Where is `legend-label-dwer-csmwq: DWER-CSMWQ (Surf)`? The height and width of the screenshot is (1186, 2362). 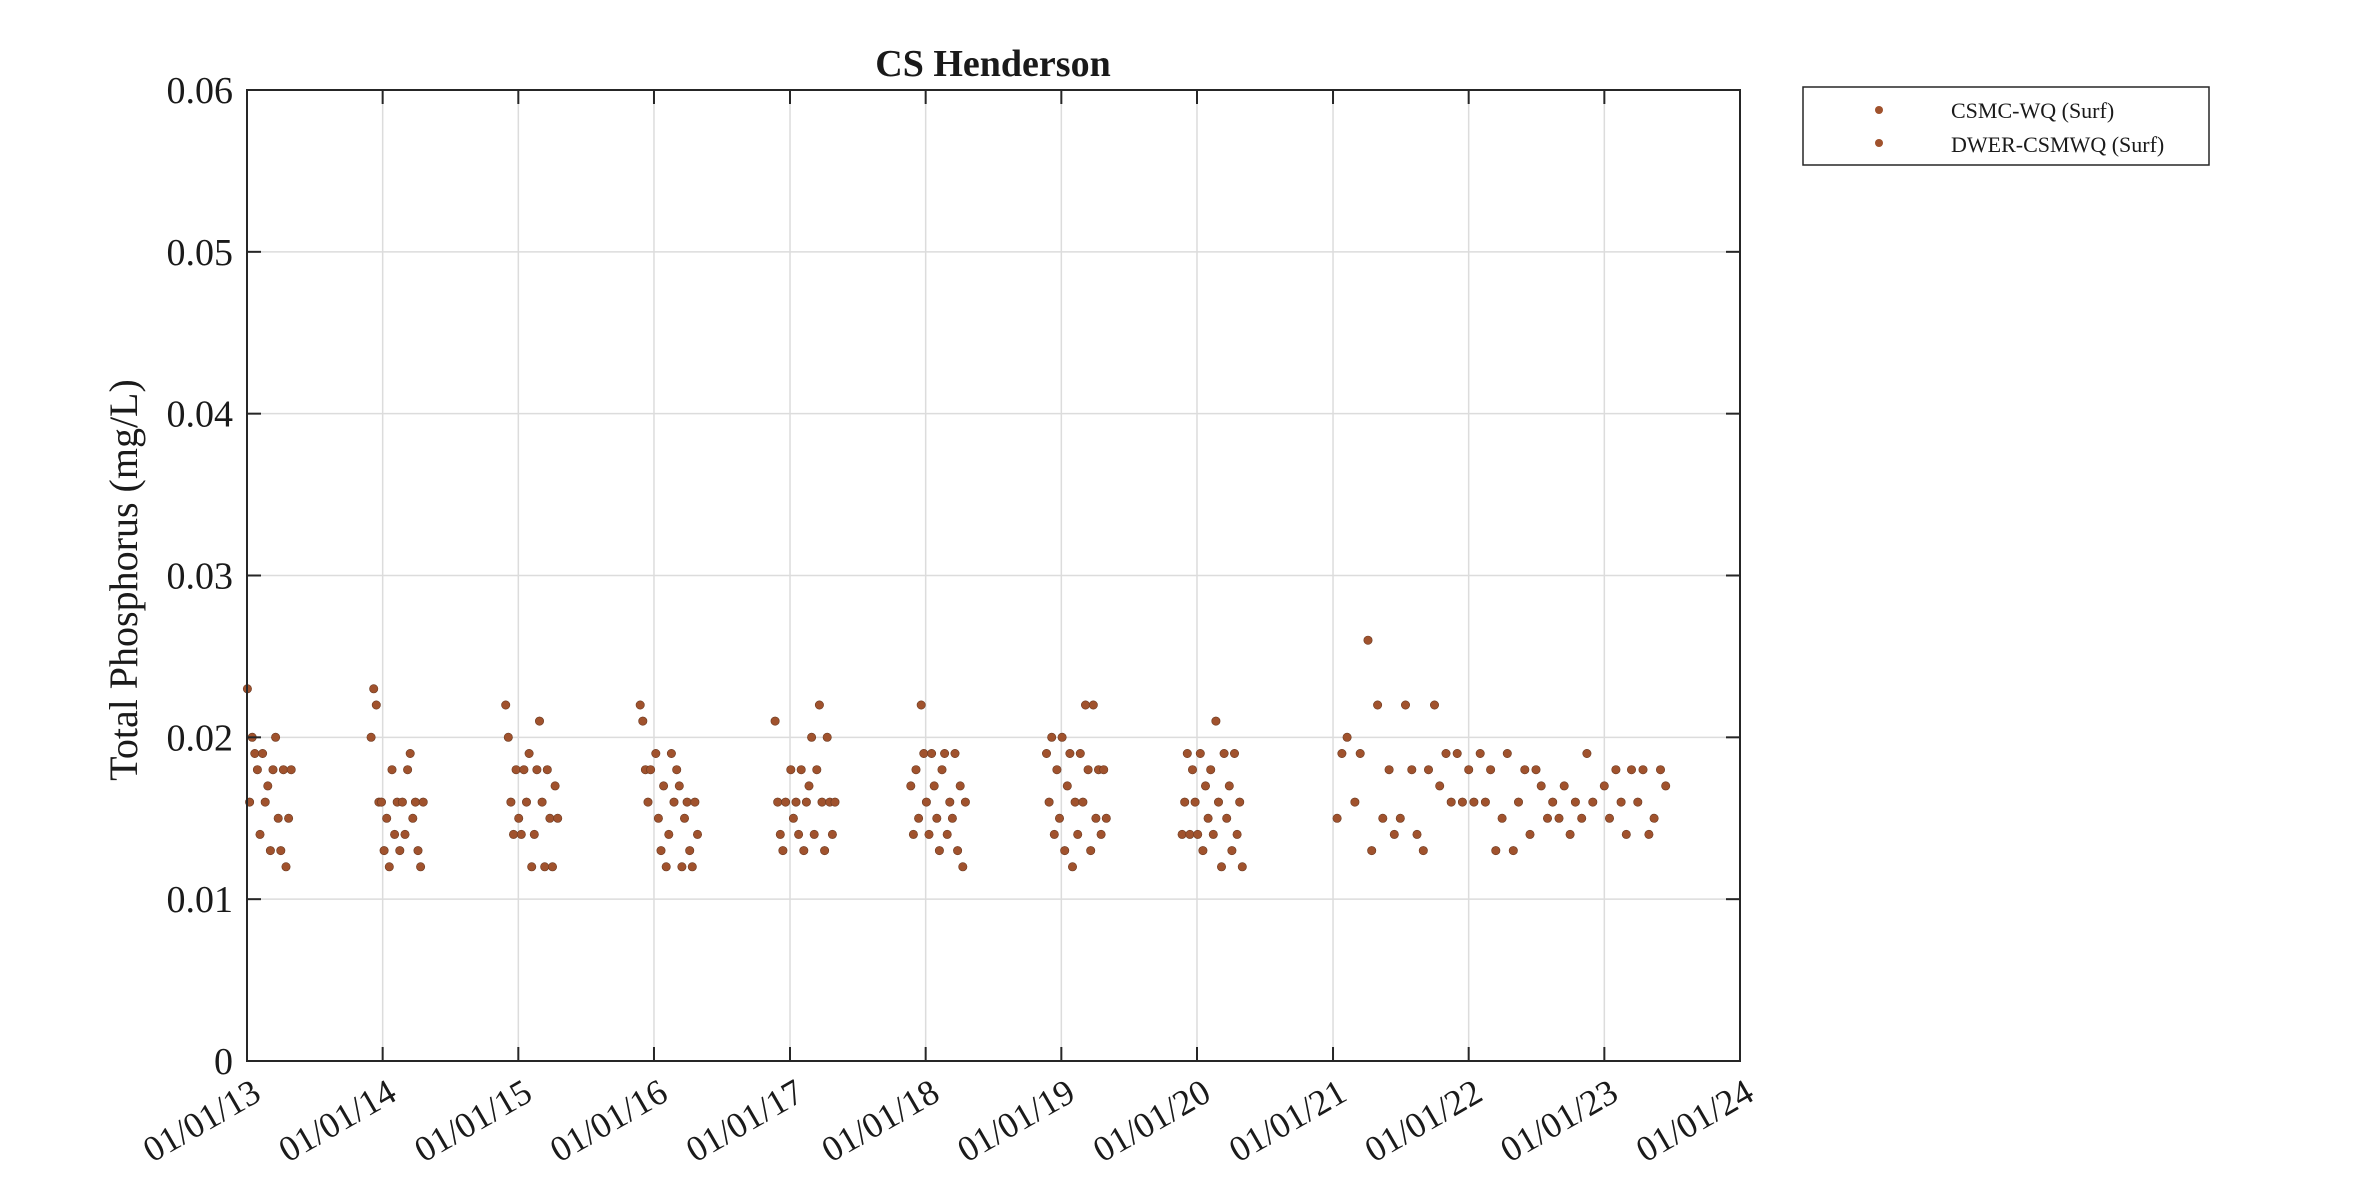 legend-label-dwer-csmwq: DWER-CSMWQ (Surf) is located at coordinates (2057, 144).